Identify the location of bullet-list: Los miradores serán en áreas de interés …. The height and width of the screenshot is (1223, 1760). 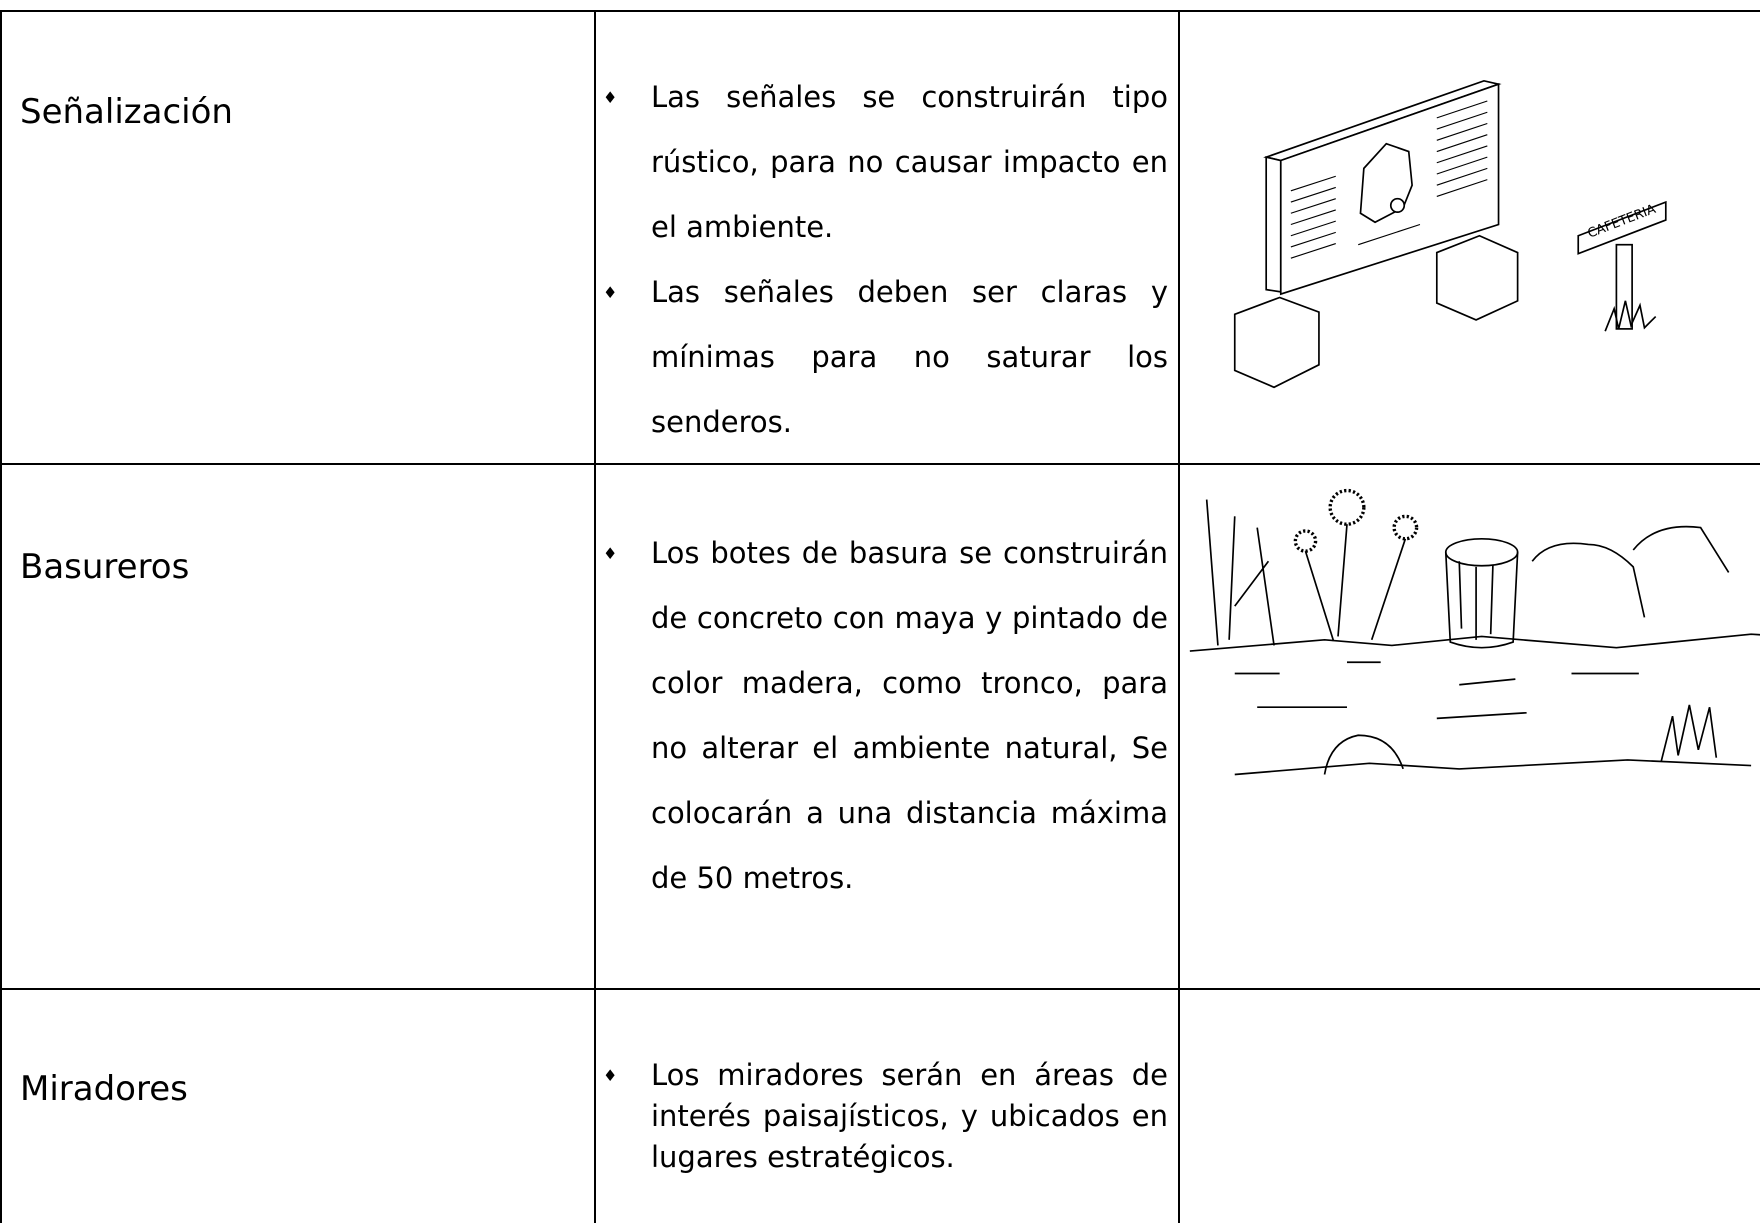
(885, 1116).